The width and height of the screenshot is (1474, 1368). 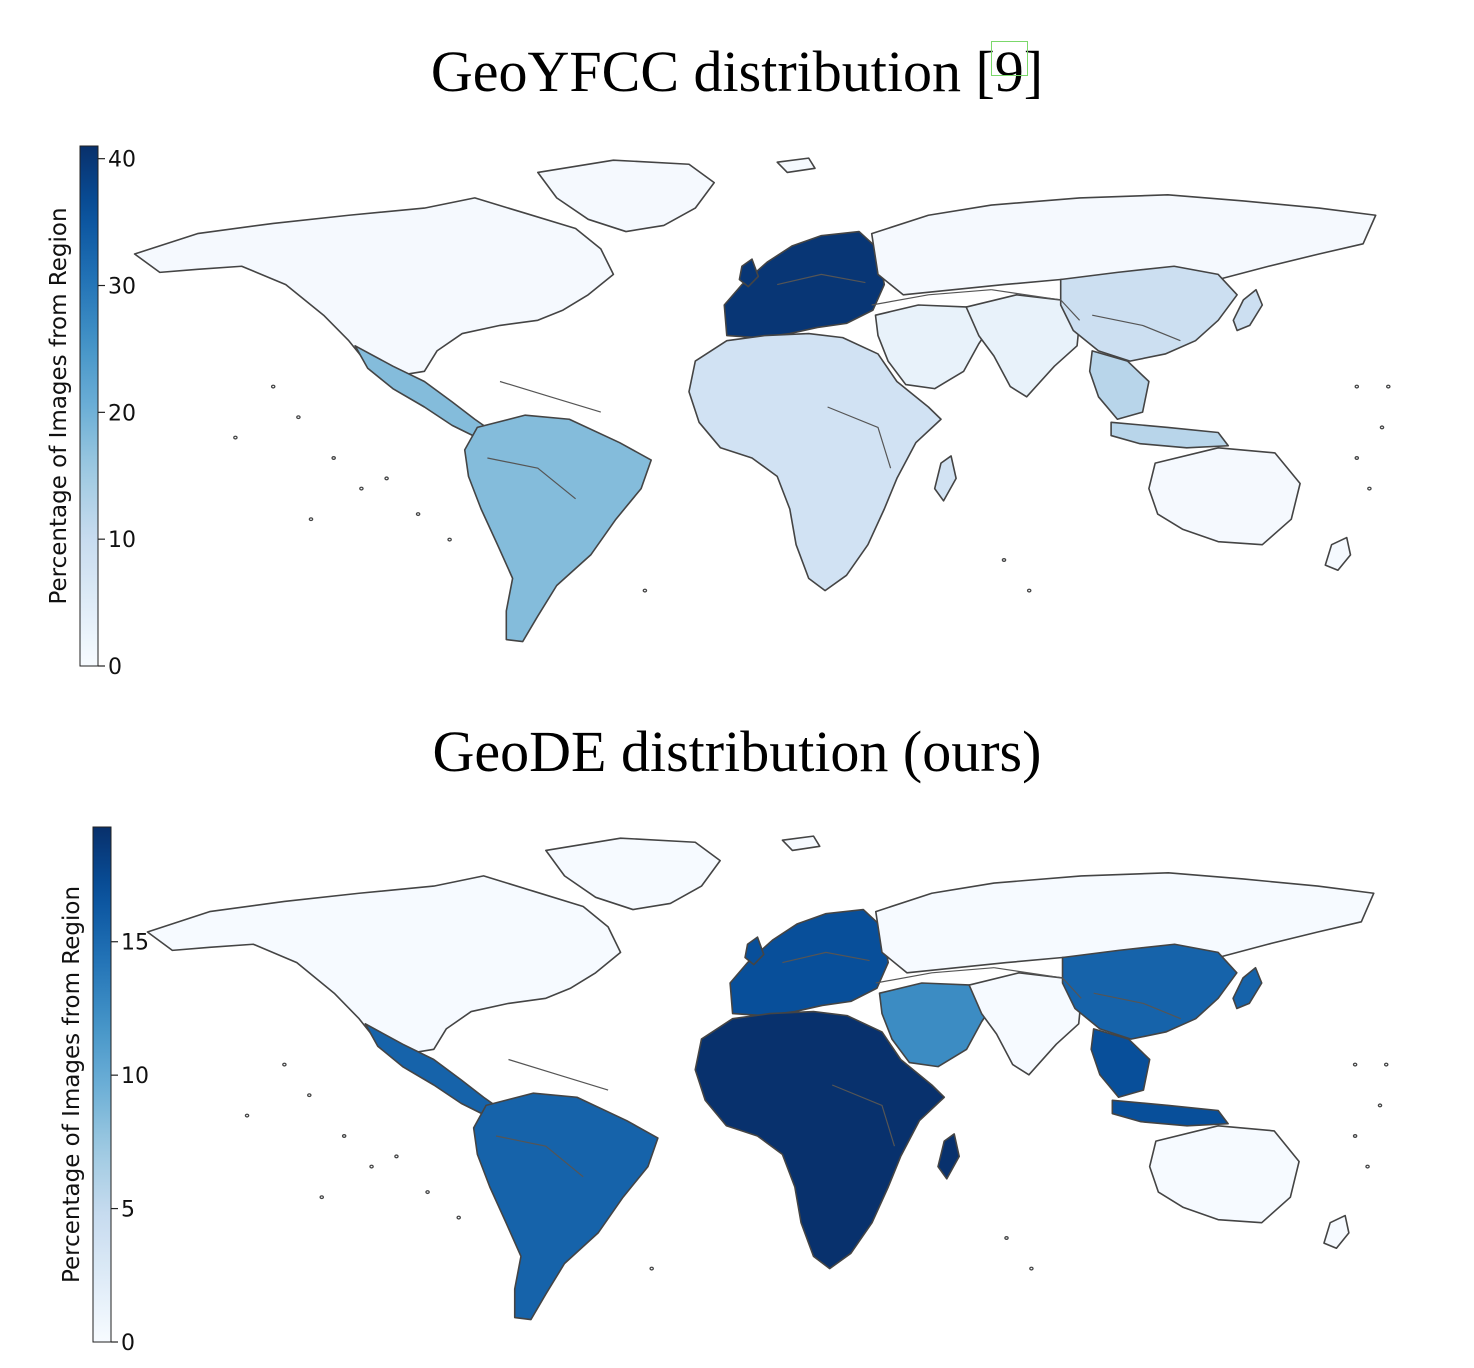 I want to click on colorbar-tick-label: 30, so click(x=122, y=287).